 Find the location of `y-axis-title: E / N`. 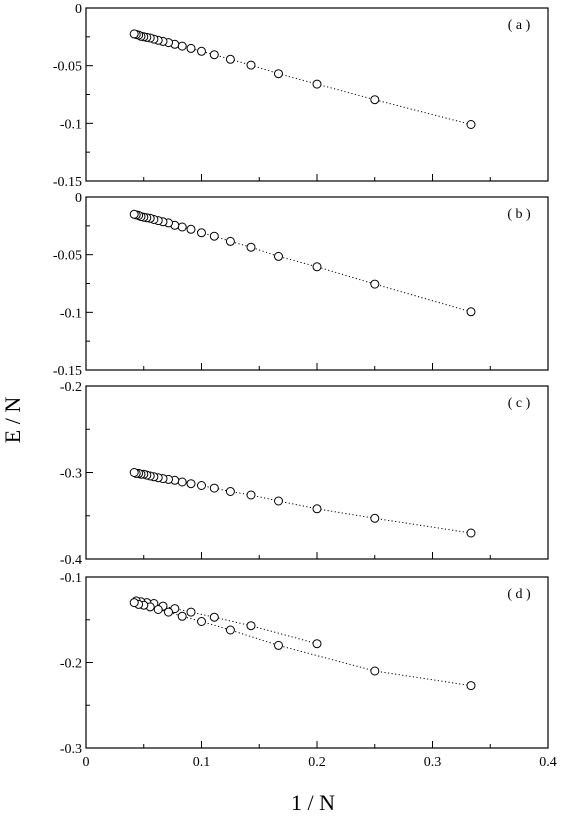

y-axis-title: E / N is located at coordinates (12, 420).